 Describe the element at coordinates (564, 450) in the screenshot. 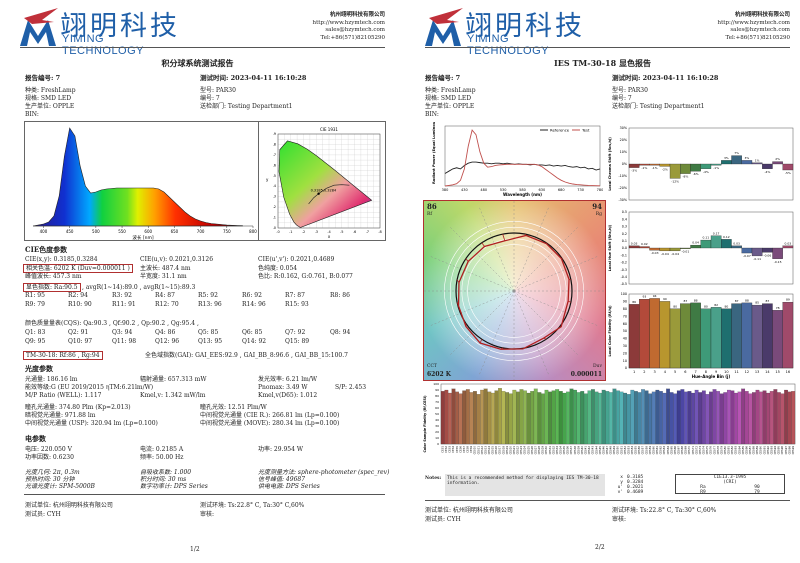

I see `ces-label: CES35` at that location.